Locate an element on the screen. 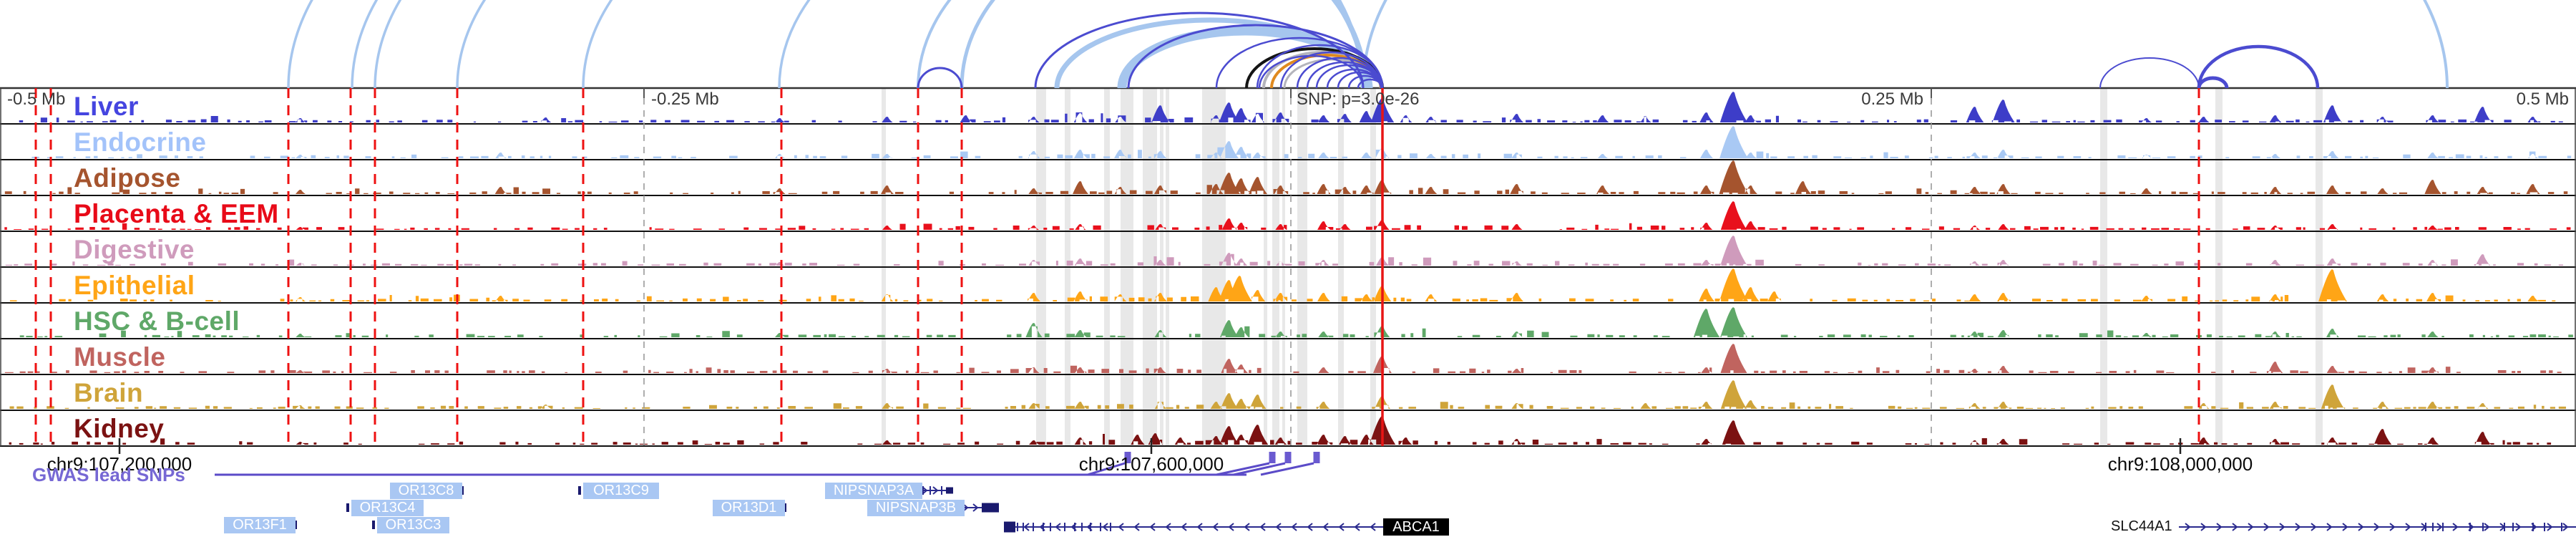  gene-label-nipsnap3a: NIPSNAP3A is located at coordinates (873, 491).